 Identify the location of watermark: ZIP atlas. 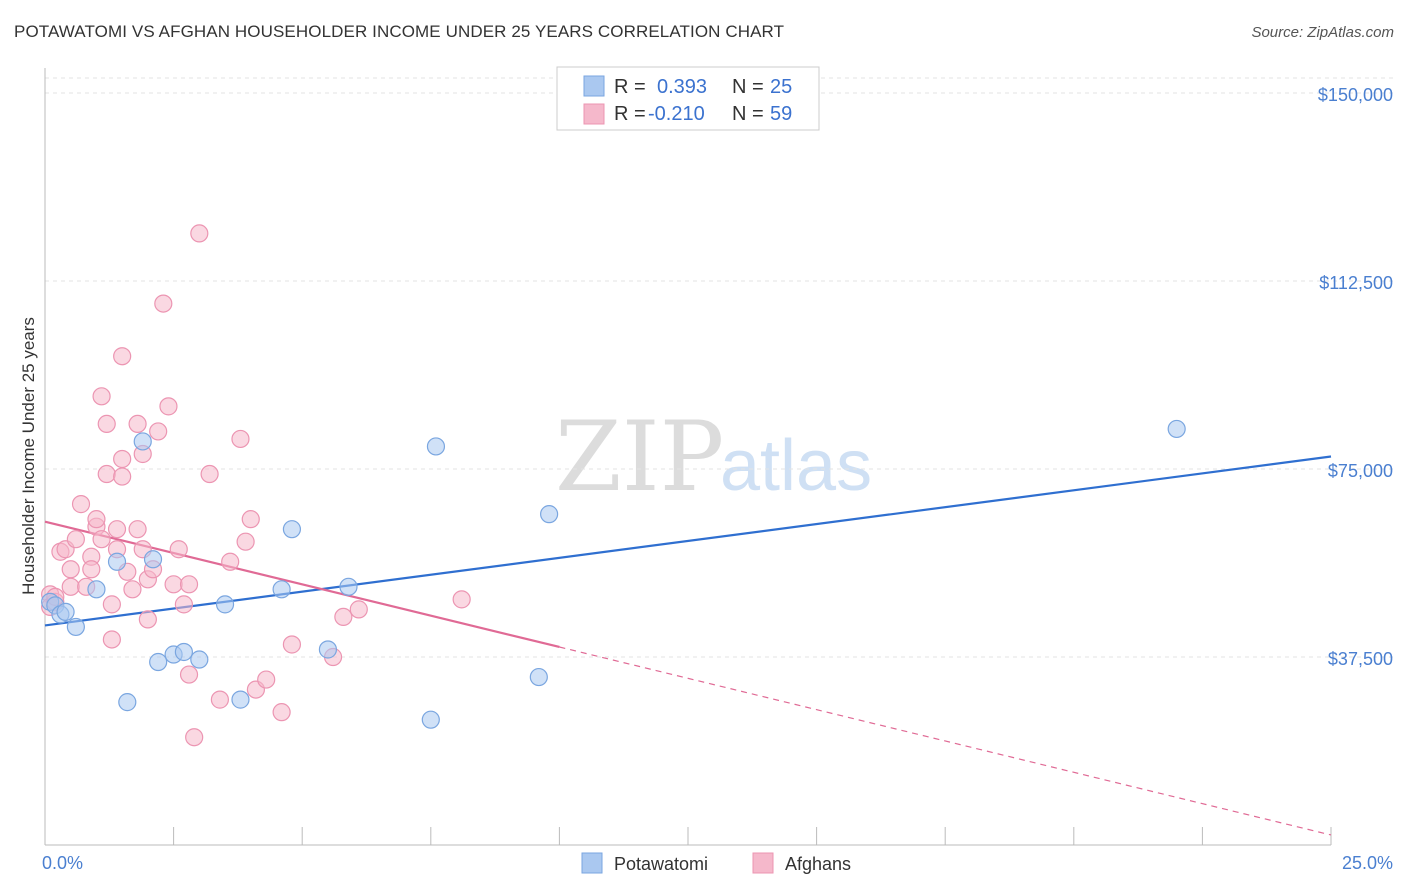
(713, 457).